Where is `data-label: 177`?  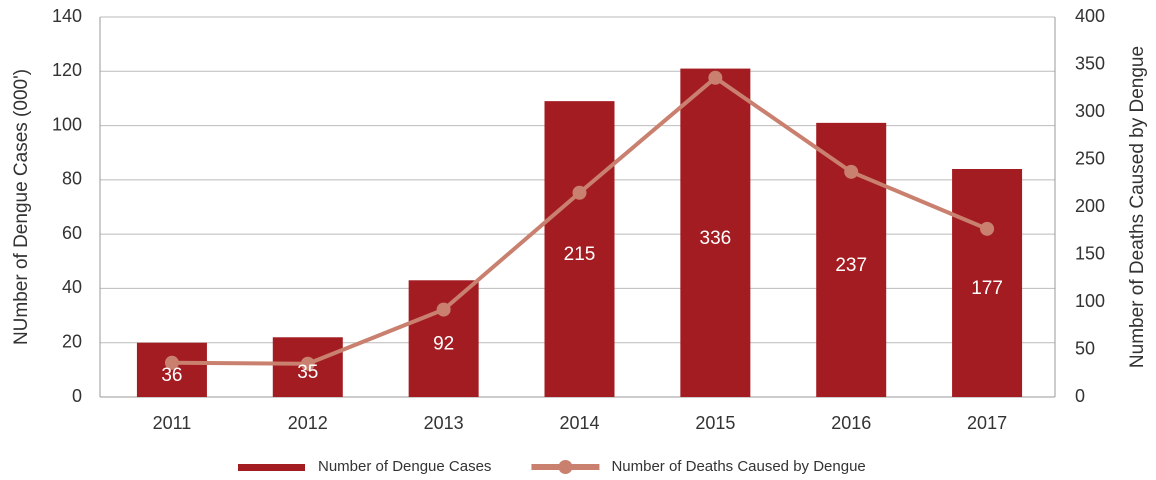 data-label: 177 is located at coordinates (987, 288).